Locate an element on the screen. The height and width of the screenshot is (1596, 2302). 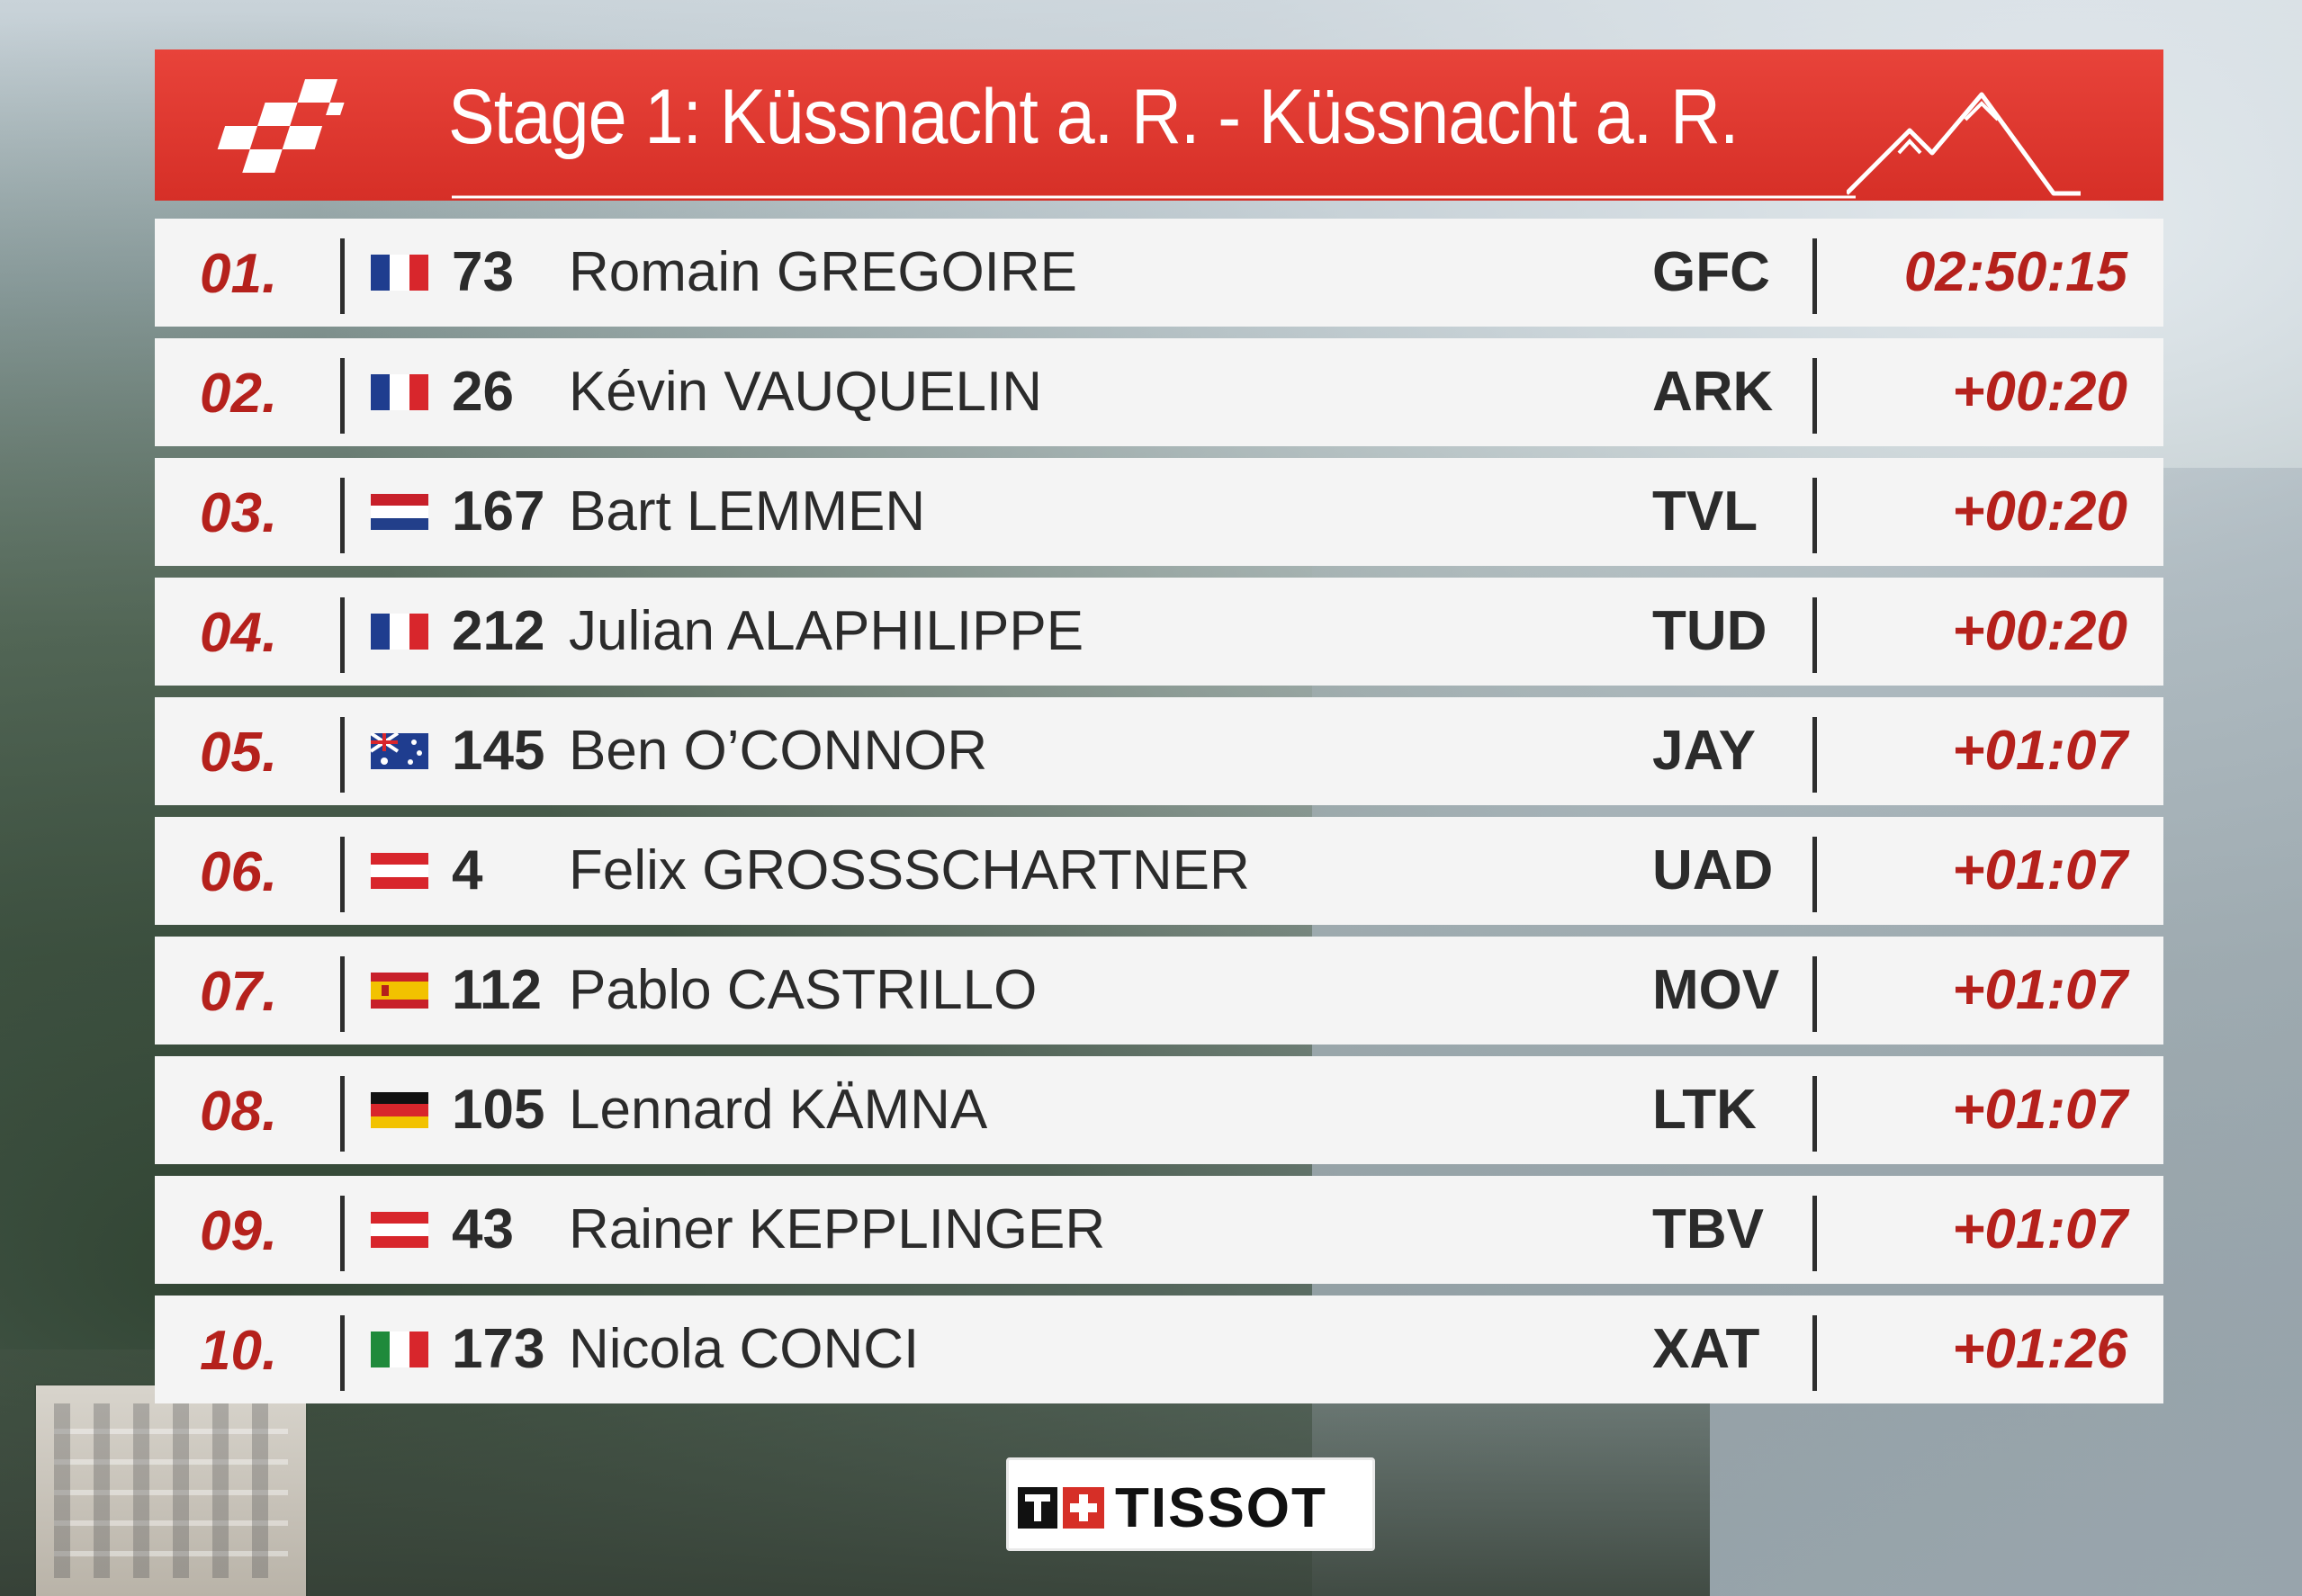
germany-flag-icon is located at coordinates (399, 1110).